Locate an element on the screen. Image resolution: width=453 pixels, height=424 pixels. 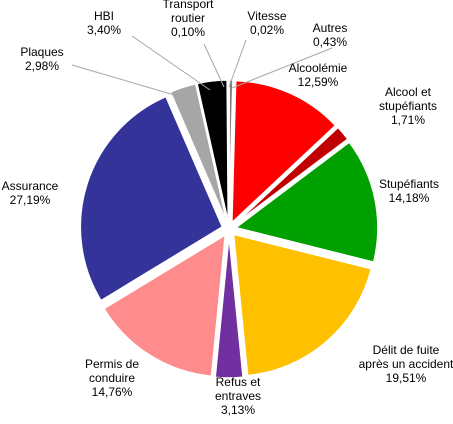
slice-label-text: Plaques is located at coordinates (41, 52).